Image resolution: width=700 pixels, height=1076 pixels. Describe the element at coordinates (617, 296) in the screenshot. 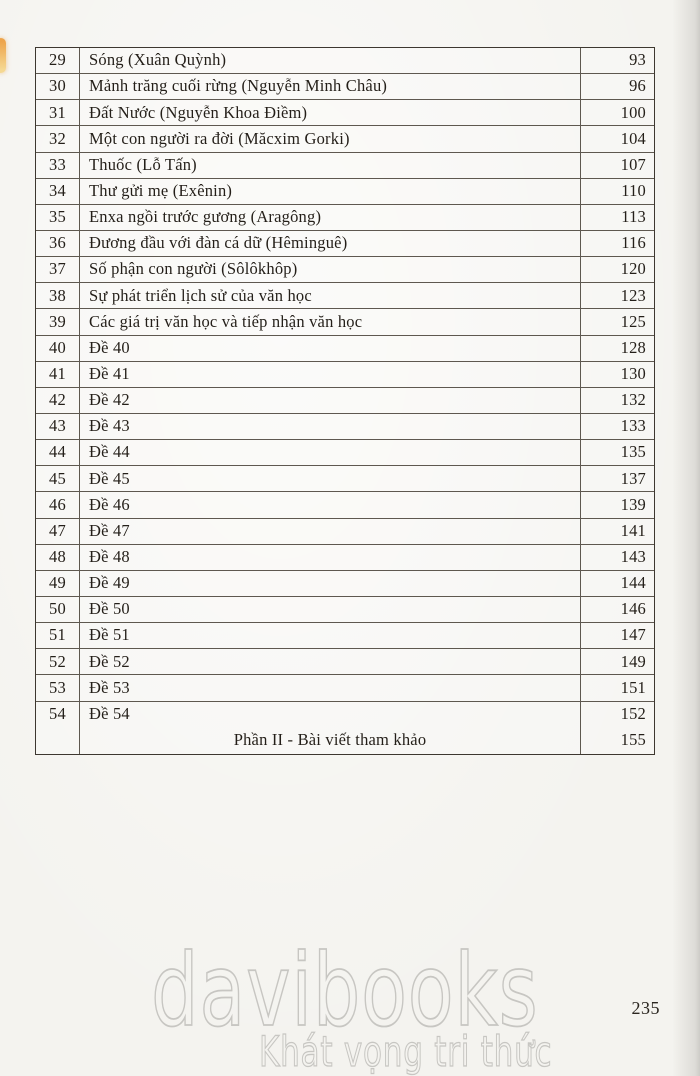

I see `row-page-cell: 123` at that location.